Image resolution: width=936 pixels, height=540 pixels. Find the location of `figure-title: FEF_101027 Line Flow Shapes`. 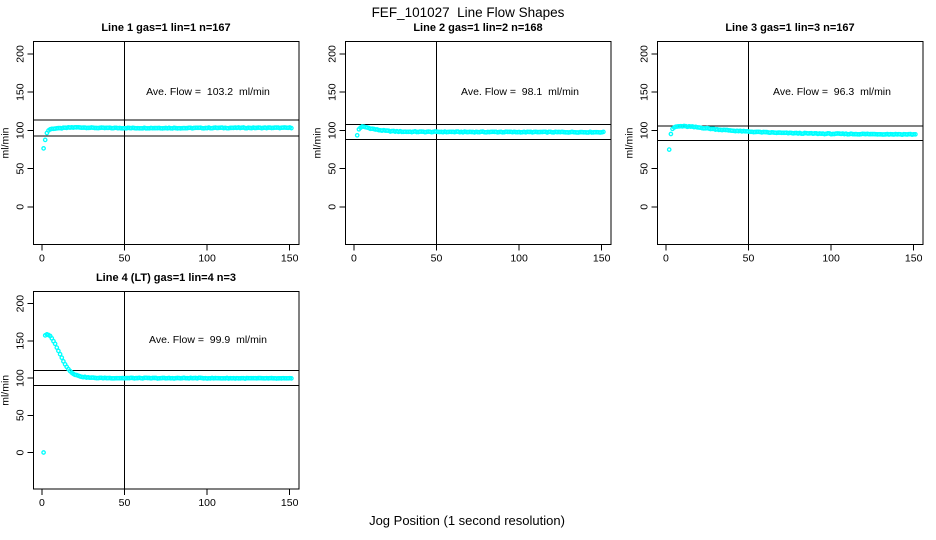

figure-title: FEF_101027 Line Flow Shapes is located at coordinates (468, 12).